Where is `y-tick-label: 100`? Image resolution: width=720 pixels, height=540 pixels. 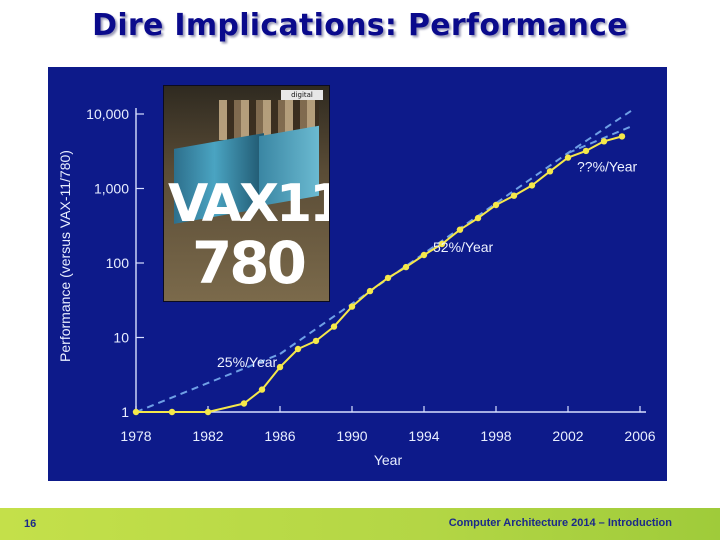
y-tick-label: 100 is located at coordinates (118, 263).